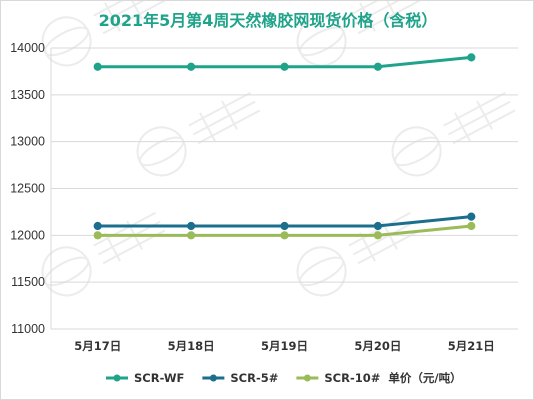 This screenshot has width=534, height=400. I want to click on x-tick-label: 5月17日, so click(97, 346).